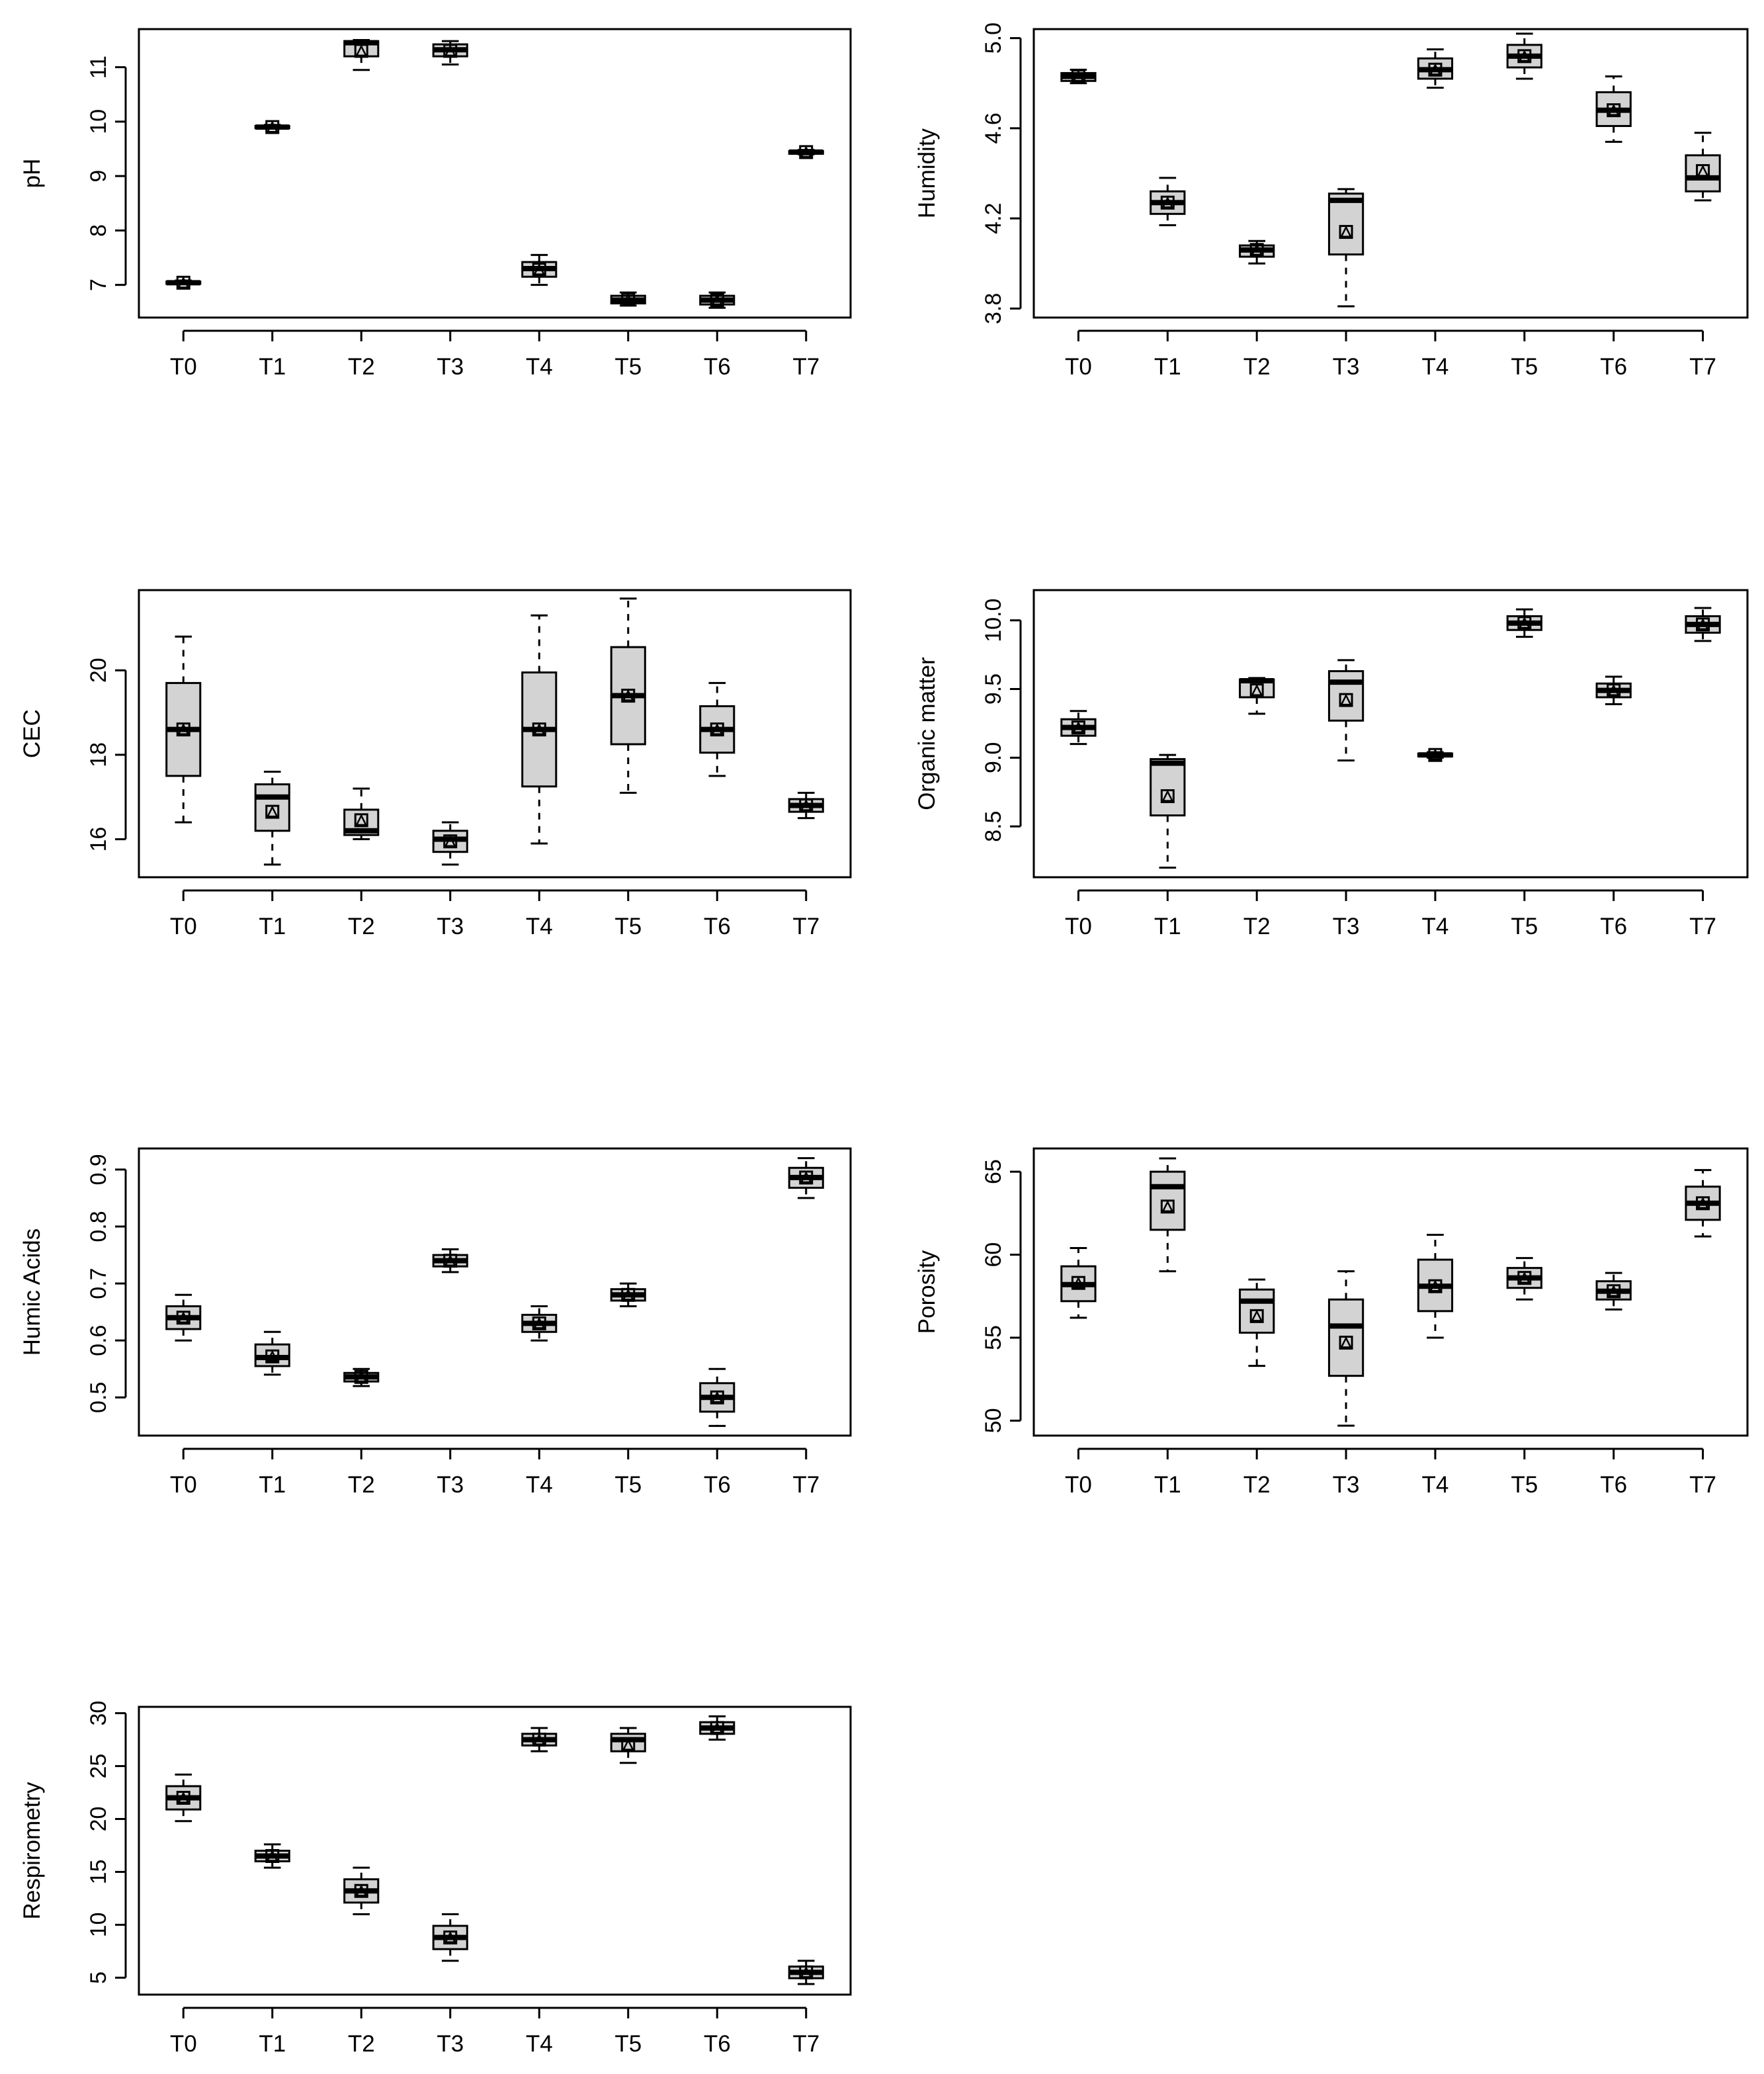 The image size is (1764, 2074). I want to click on humic-acids-y-tick-label: 0.6, so click(98, 1340).